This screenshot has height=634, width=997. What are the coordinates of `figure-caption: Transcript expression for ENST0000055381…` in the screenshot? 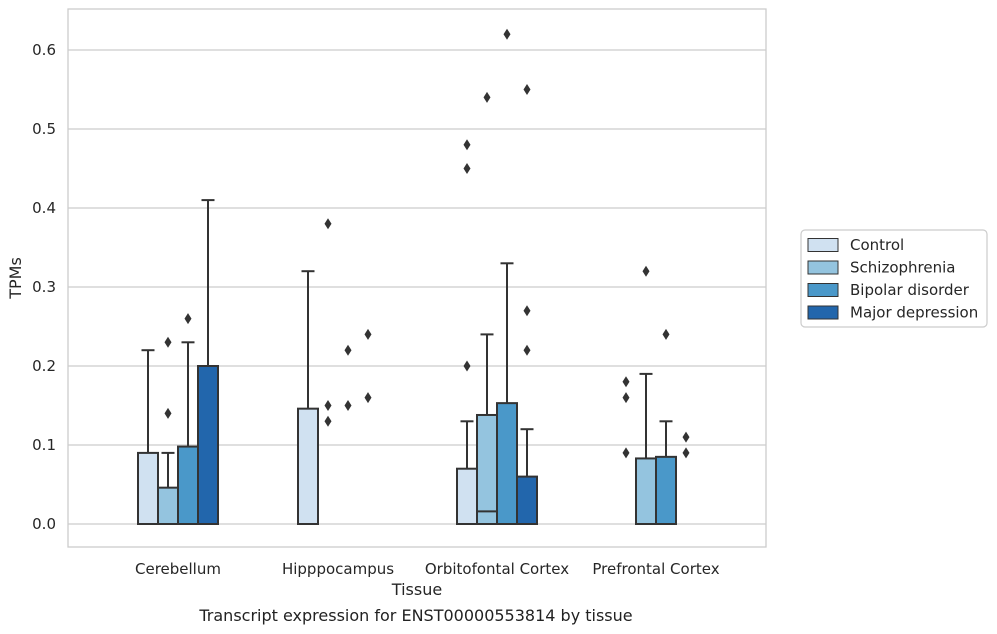 It's located at (416, 615).